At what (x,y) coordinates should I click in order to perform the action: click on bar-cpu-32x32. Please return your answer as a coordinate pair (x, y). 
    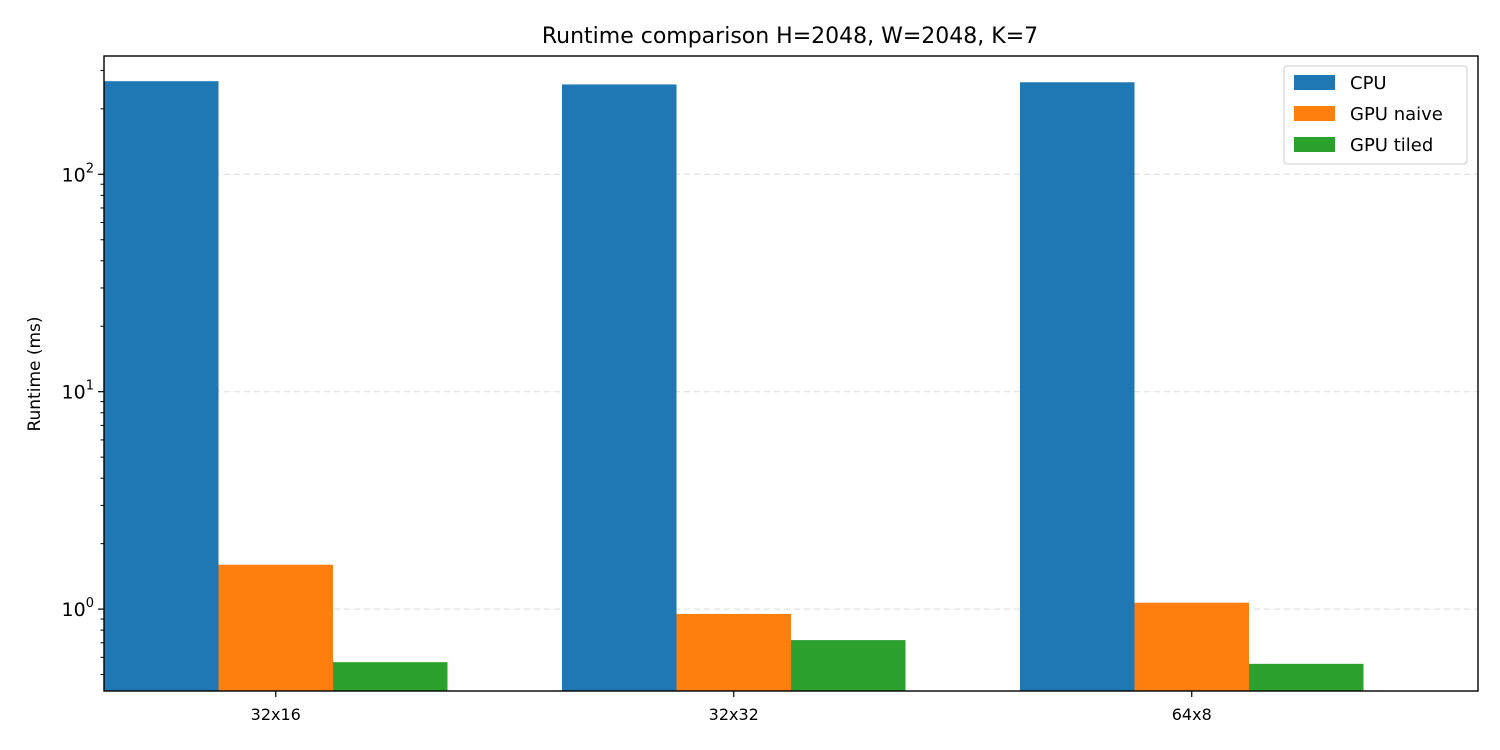
    Looking at the image, I should click on (619, 388).